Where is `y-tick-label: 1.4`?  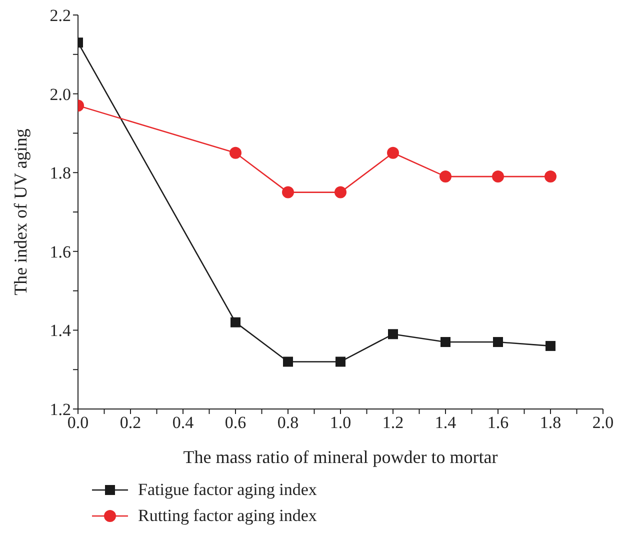 y-tick-label: 1.4 is located at coordinates (61, 330).